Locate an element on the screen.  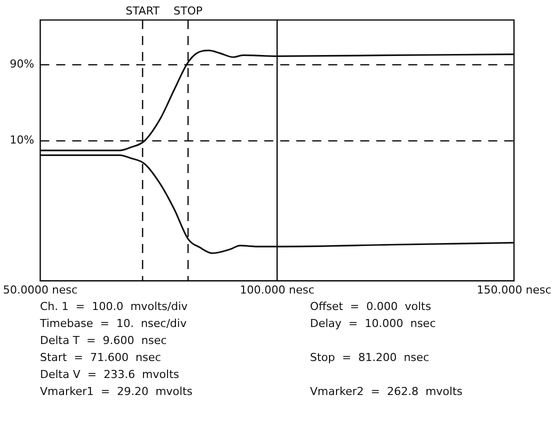
text: Delay = 10.000 nsec is located at coordinates (373, 324).